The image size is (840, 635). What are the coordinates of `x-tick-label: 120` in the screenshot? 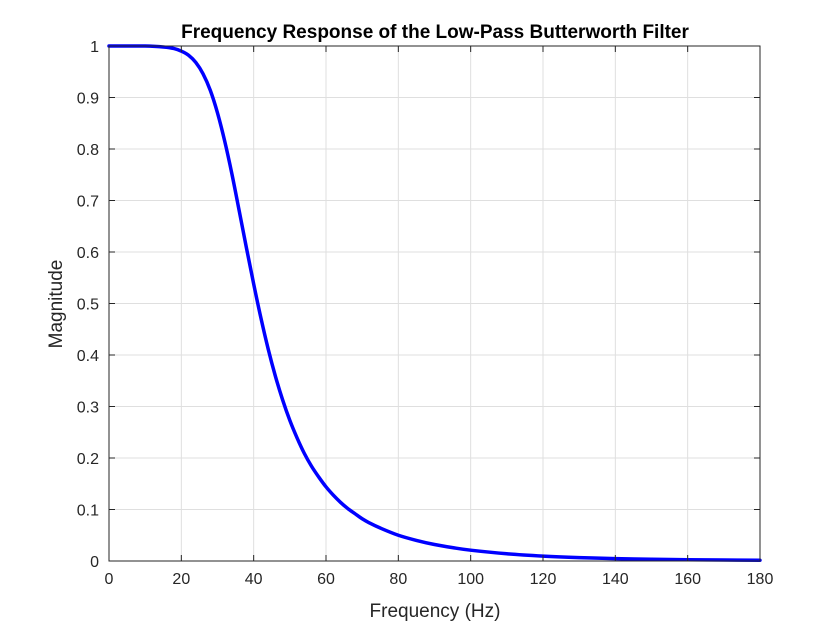 It's located at (543, 579).